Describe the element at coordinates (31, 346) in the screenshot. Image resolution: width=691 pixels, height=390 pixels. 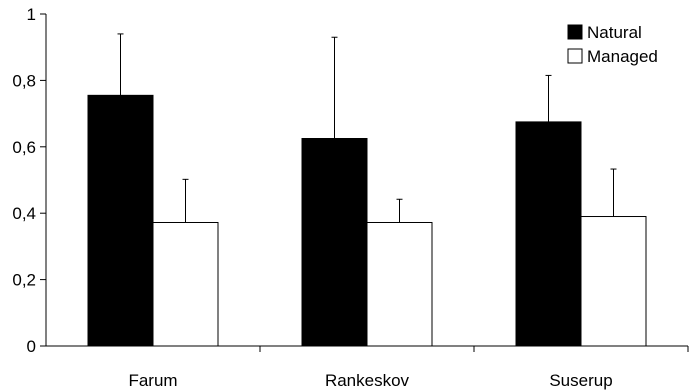
I see `y-tick-label: 0` at that location.